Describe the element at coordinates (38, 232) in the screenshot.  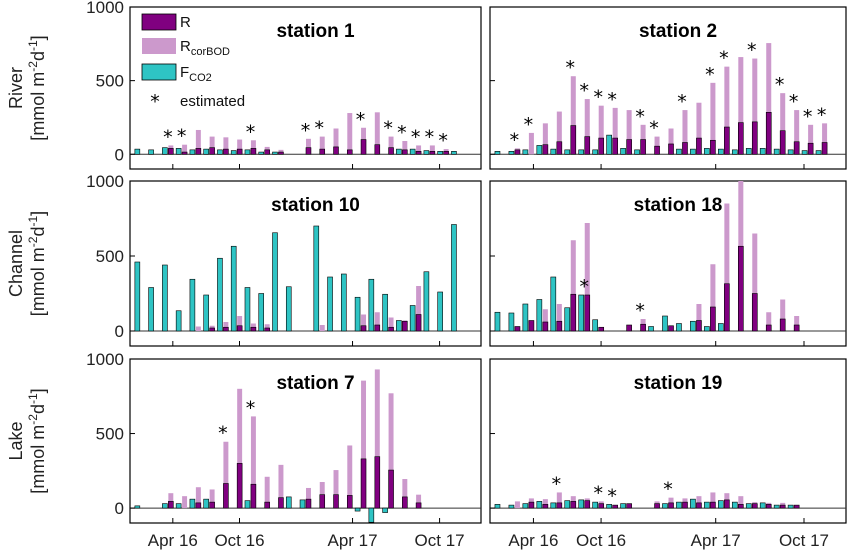
I see `unit-part: d` at that location.